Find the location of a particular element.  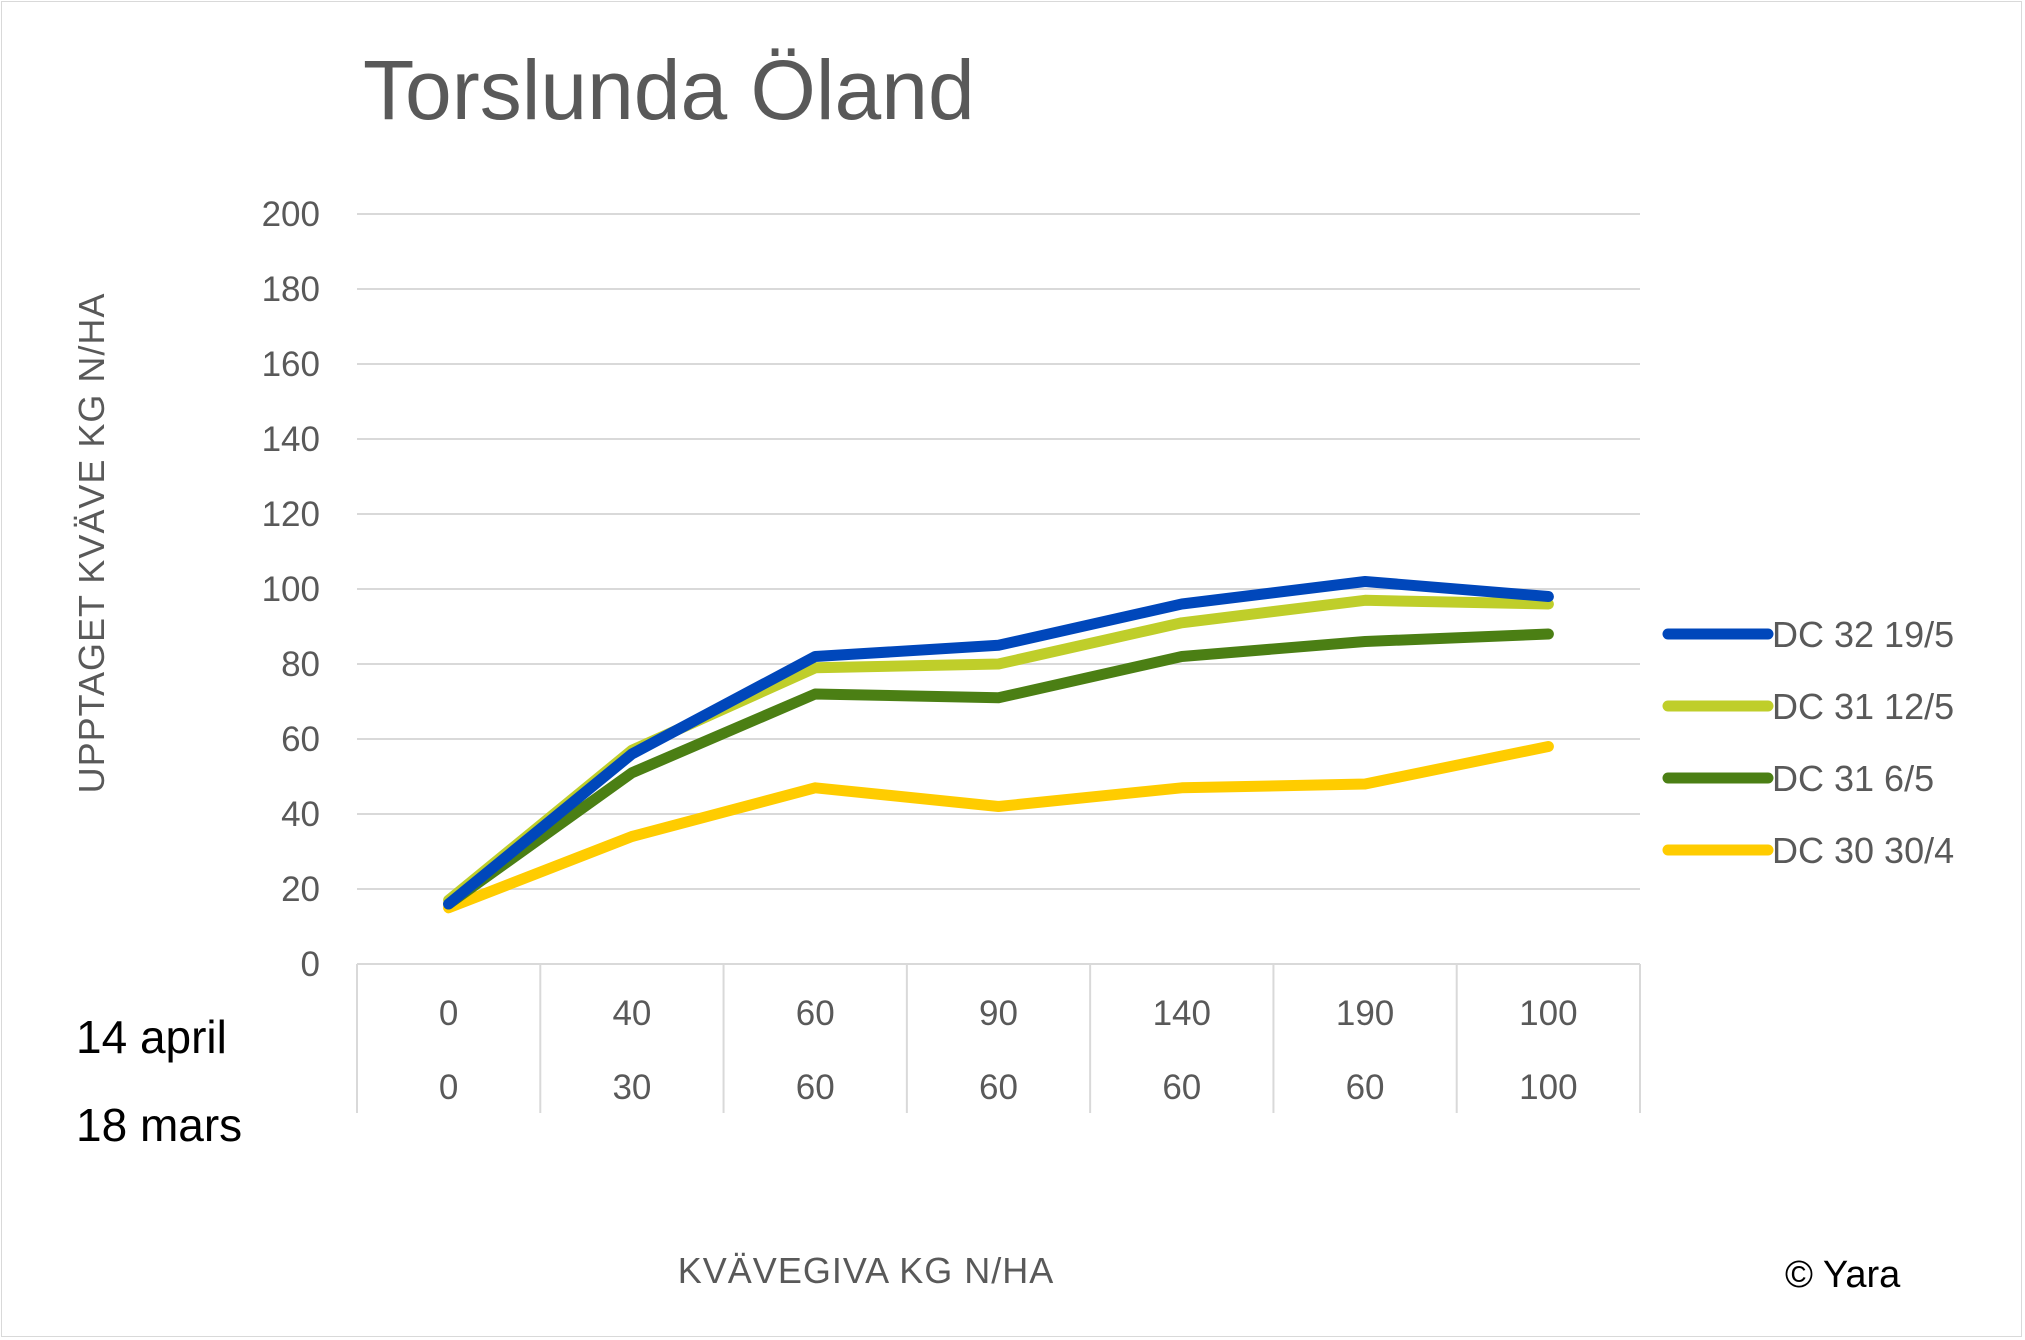

x-tick-label-2-4: 60 is located at coordinates (1181, 1087).